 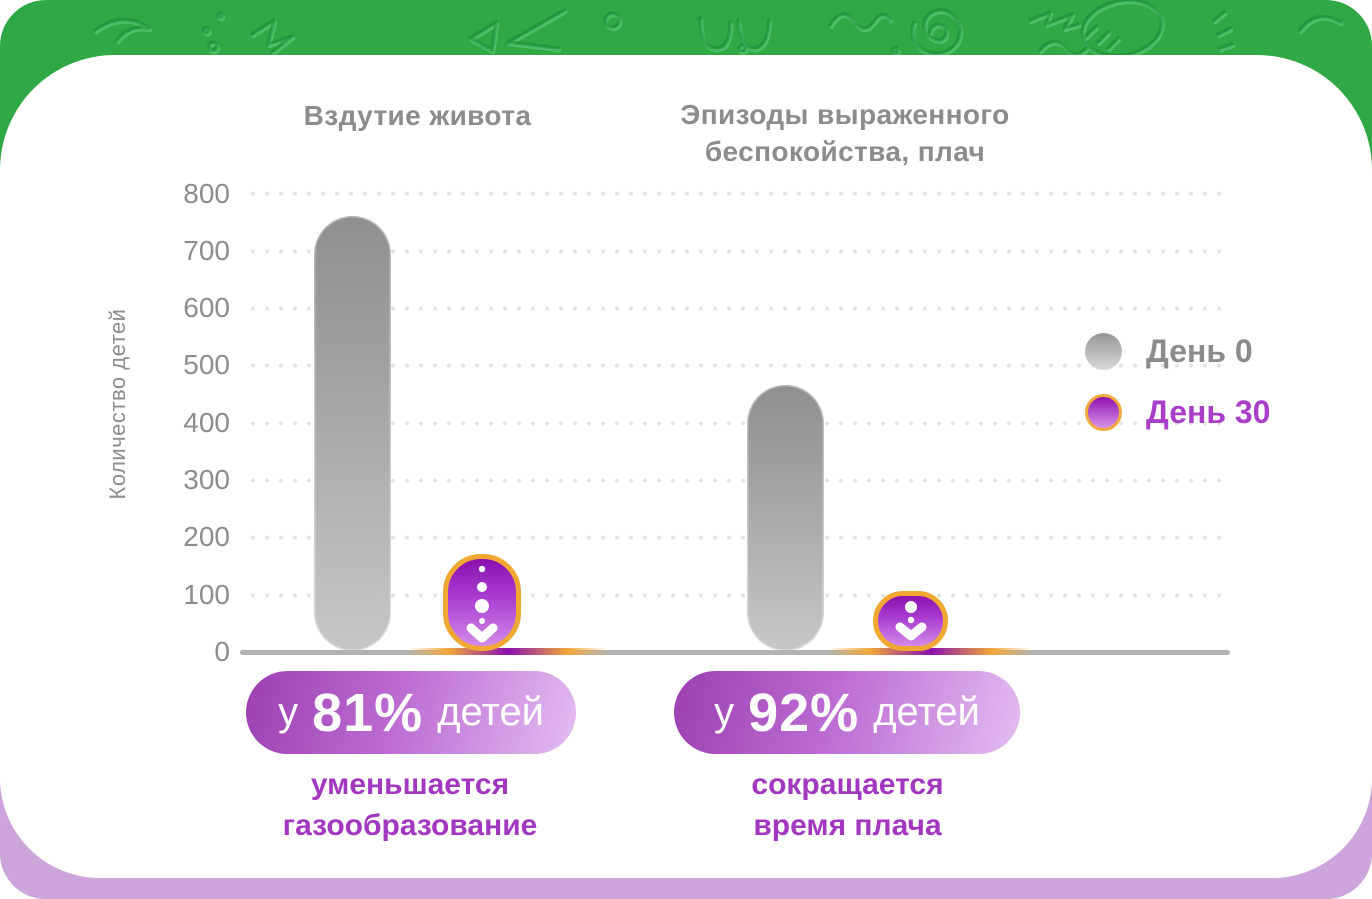 What do you see at coordinates (845, 133) in the screenshot?
I see `chart-title-crying: Эпизоды выраженного беспокойства, плач` at bounding box center [845, 133].